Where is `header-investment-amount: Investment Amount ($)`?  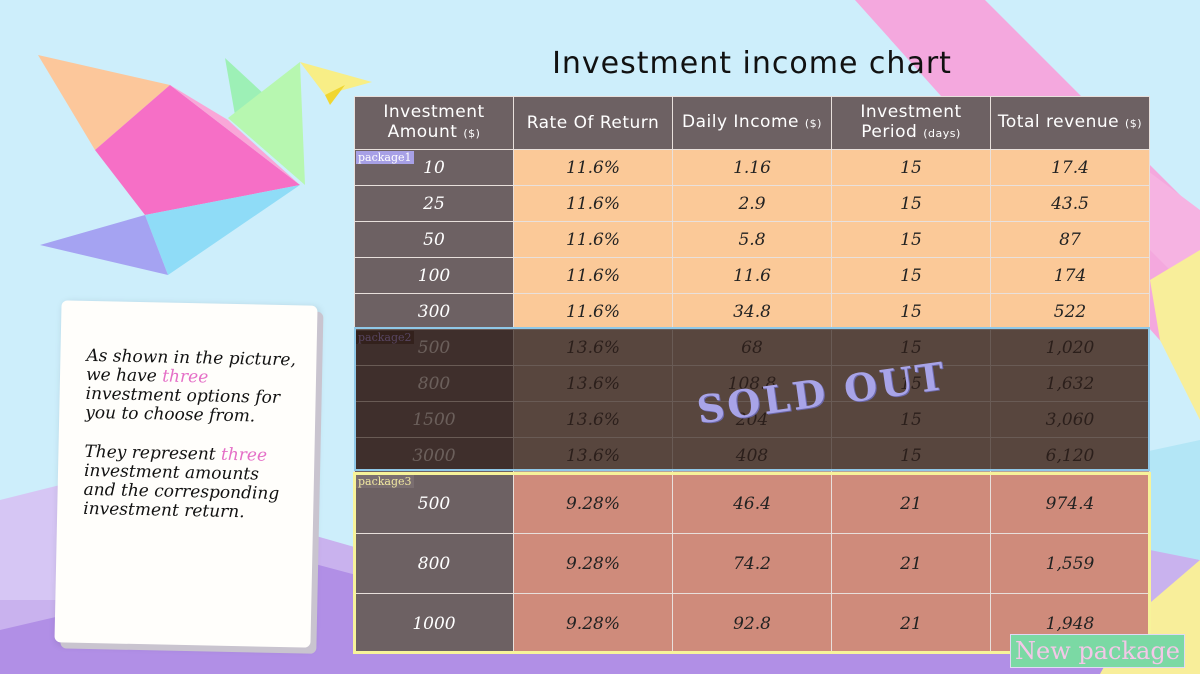
header-investment-amount: Investment Amount ($) is located at coordinates (434, 123).